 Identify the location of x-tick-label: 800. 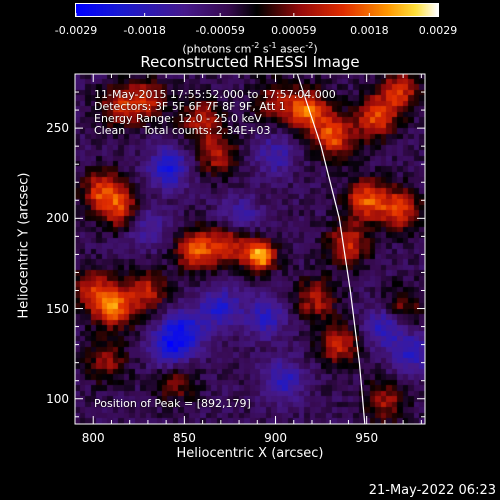
(93, 438).